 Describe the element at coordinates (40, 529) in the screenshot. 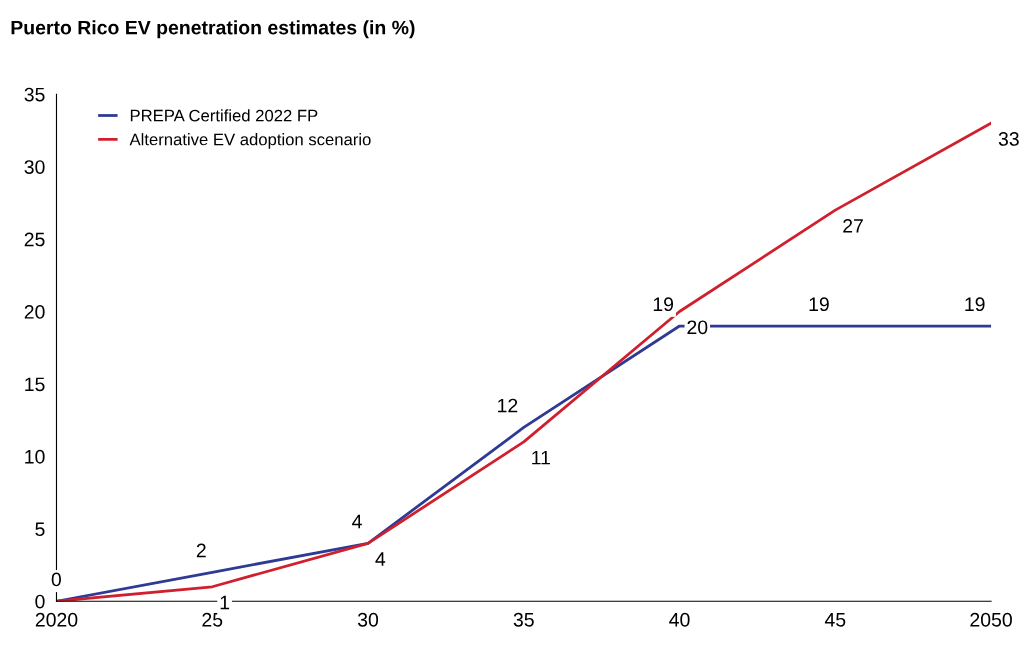

I see `y-tick-label: 5` at that location.